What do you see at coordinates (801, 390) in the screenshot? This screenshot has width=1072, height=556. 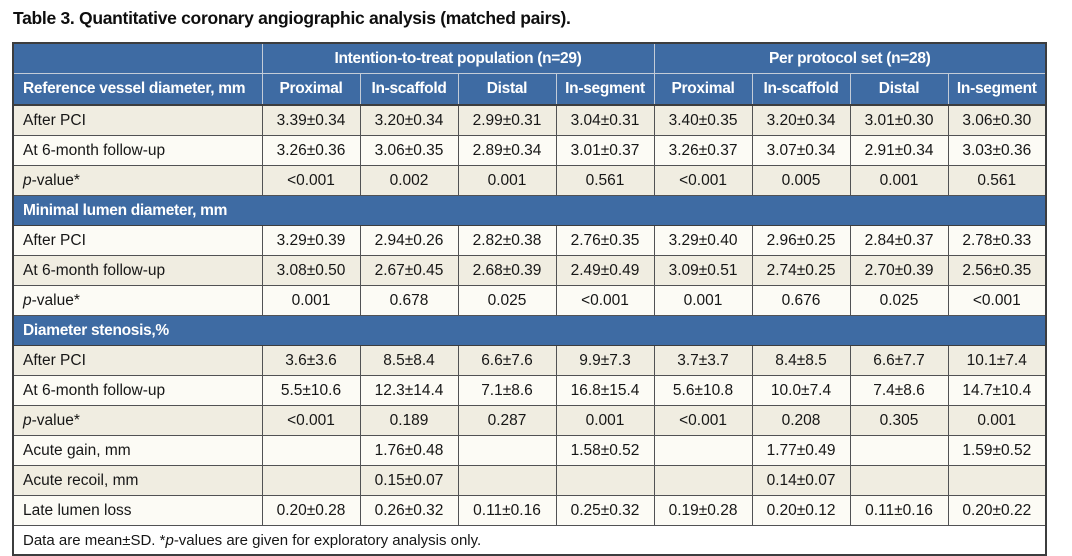 I see `cell-value: 10.0±7.4` at bounding box center [801, 390].